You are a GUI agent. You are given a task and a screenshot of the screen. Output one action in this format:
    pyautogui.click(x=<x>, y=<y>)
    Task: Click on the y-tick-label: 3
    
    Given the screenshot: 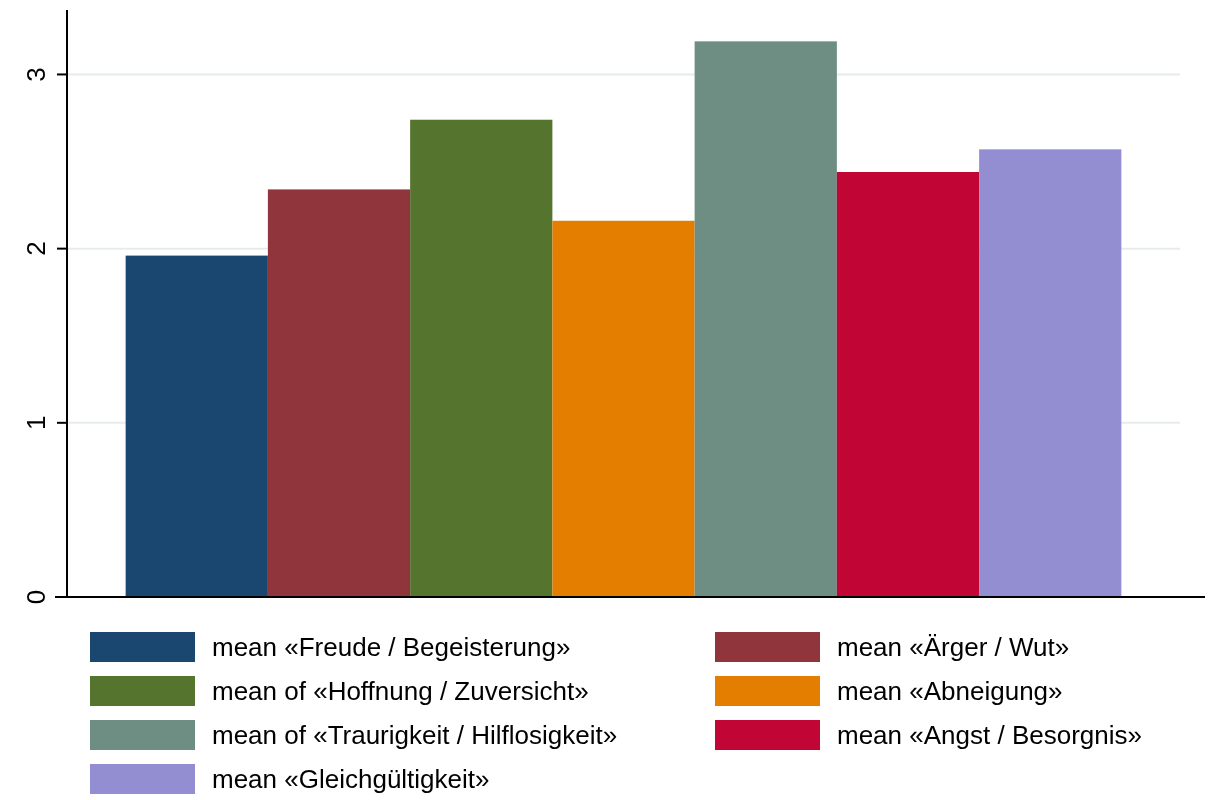 What is the action you would take?
    pyautogui.click(x=36, y=74)
    